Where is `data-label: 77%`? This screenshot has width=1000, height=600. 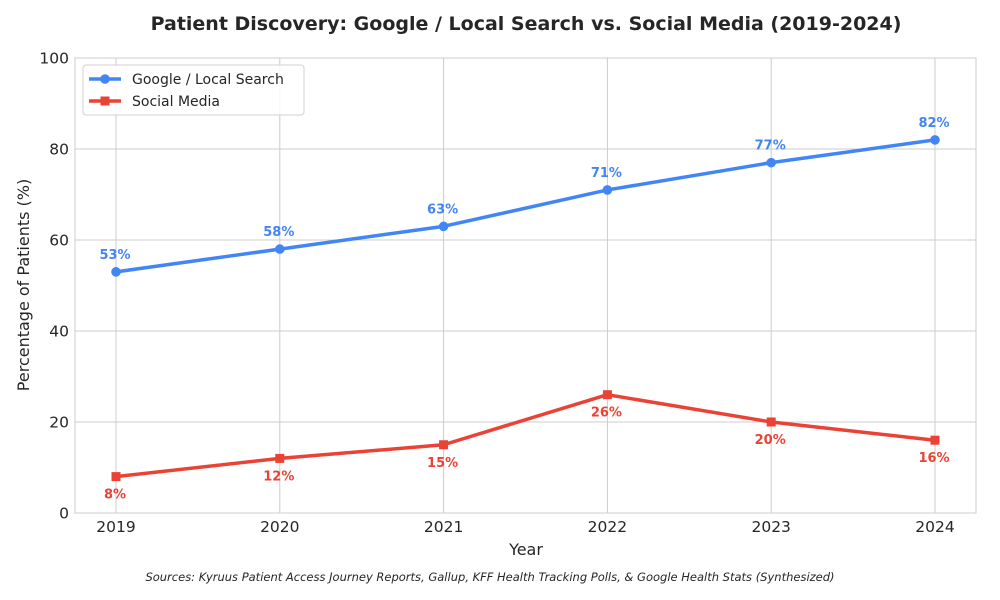
data-label: 77% is located at coordinates (770, 146).